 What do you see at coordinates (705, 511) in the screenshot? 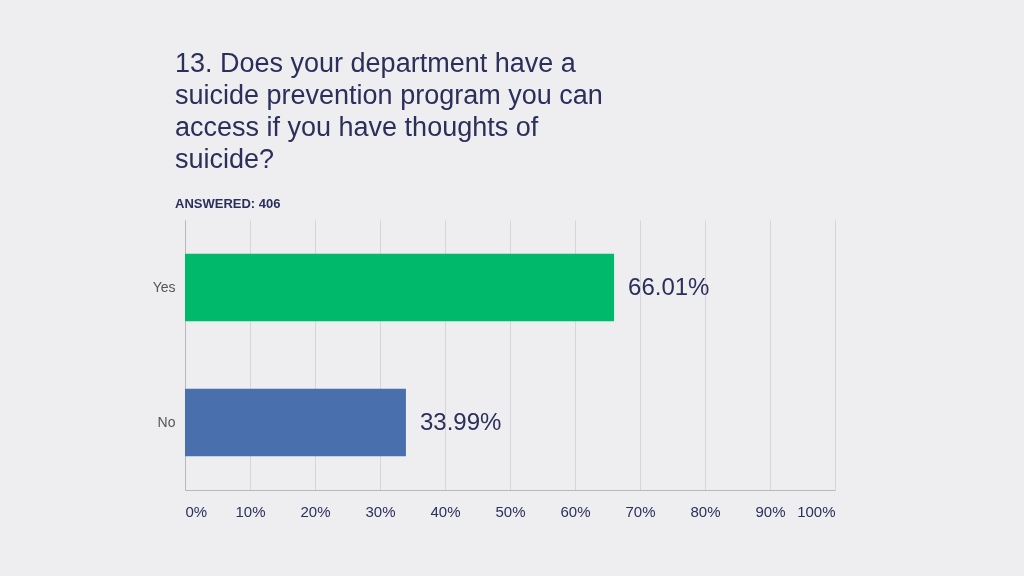
I see `x-tick-label: 80%` at bounding box center [705, 511].